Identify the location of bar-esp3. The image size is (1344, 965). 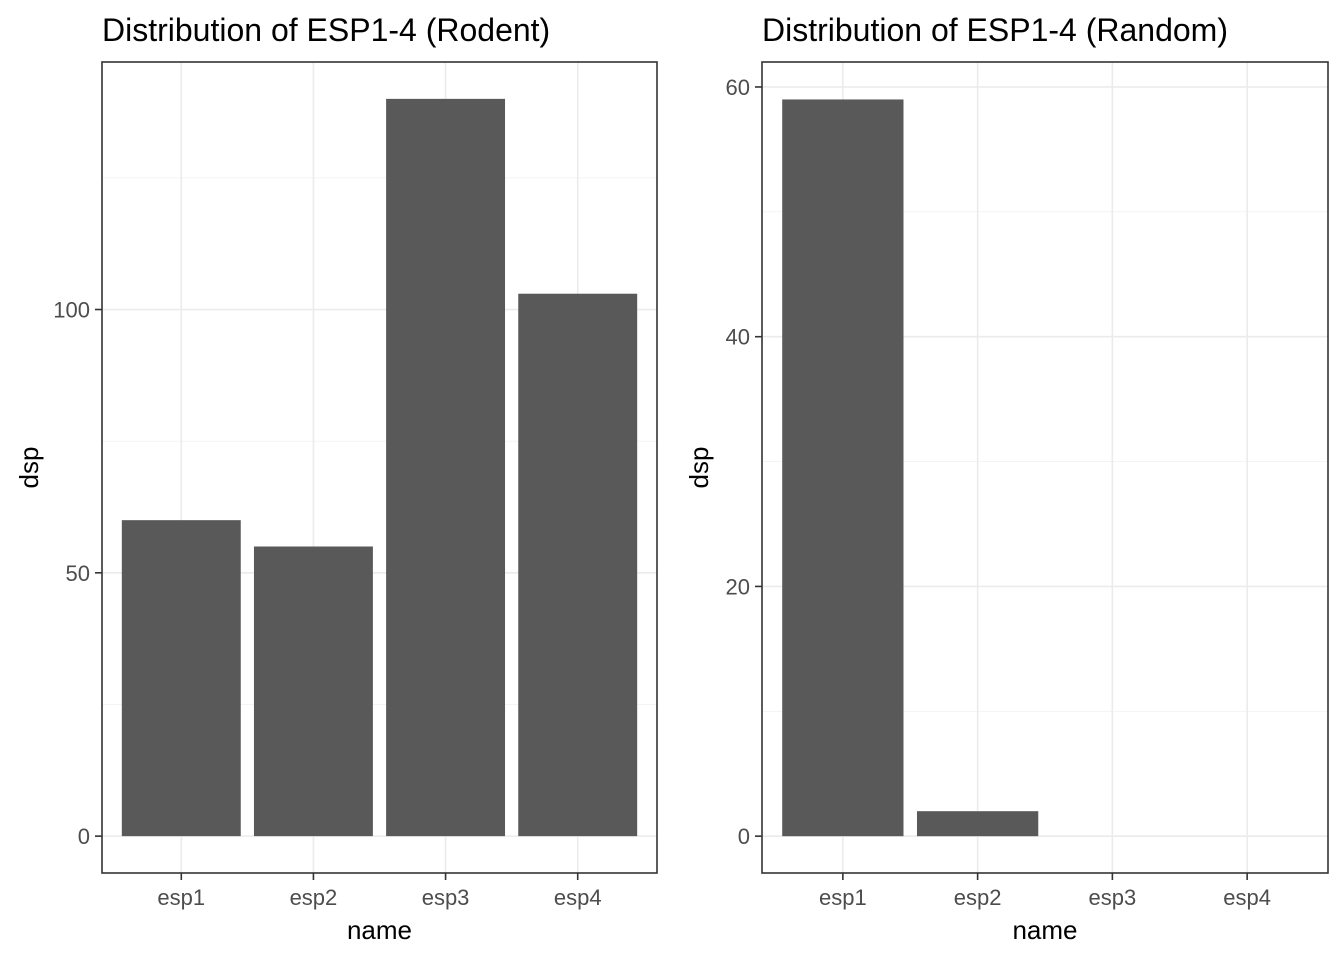
(446, 467).